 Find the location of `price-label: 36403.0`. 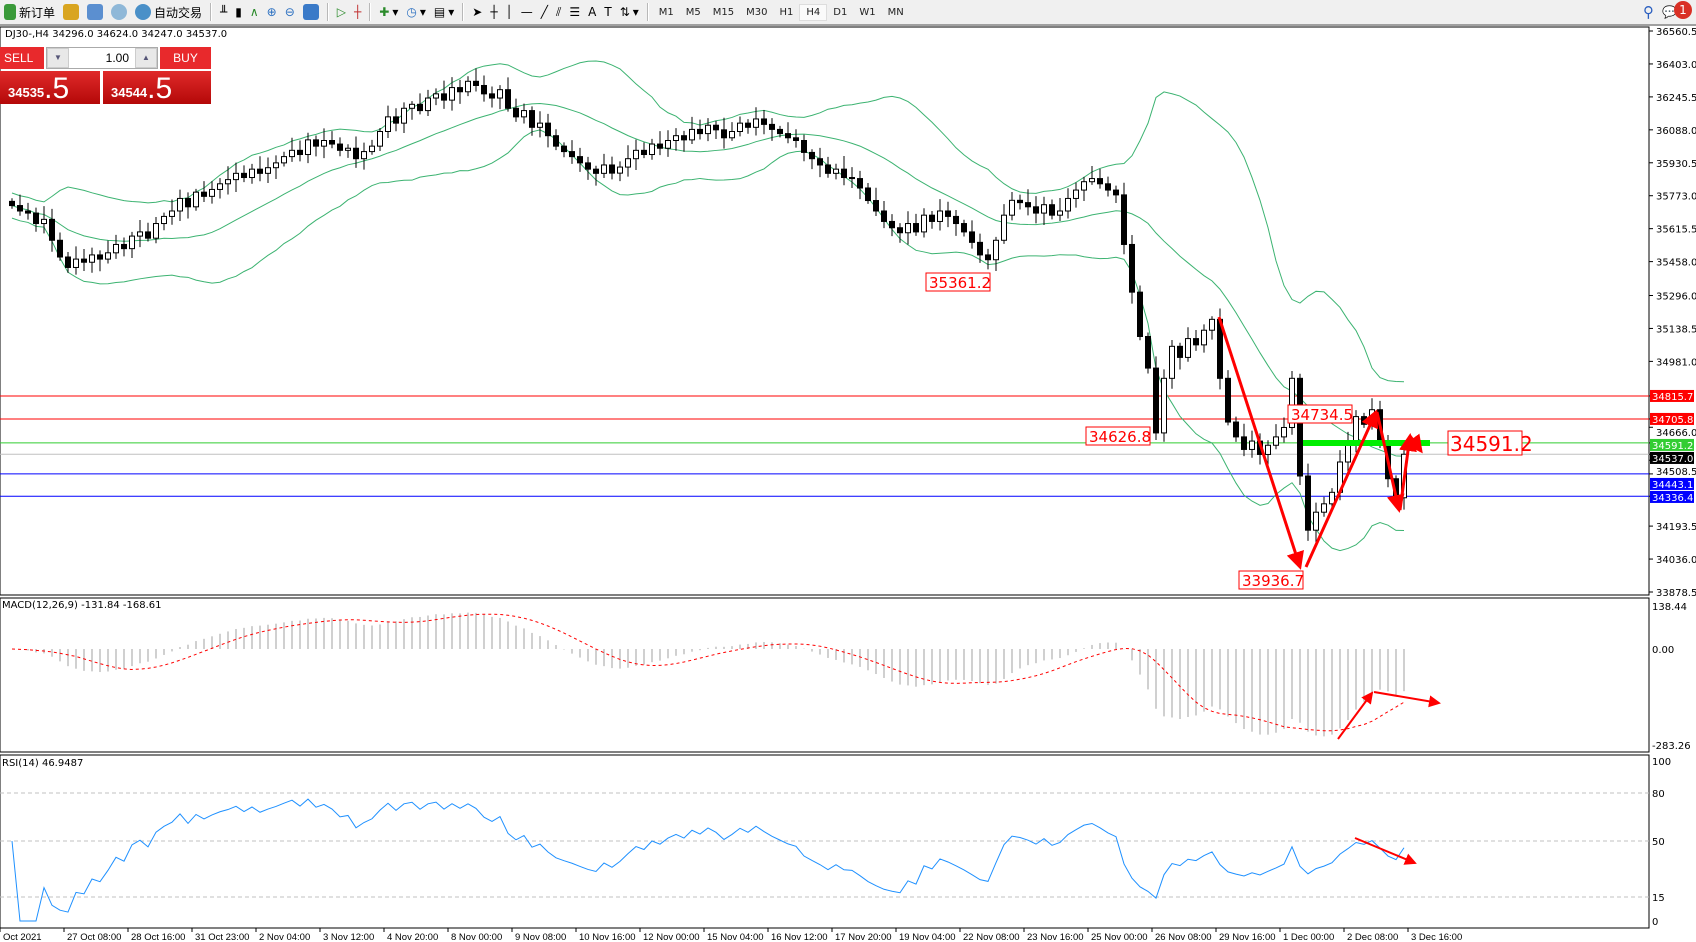

price-label: 36403.0 is located at coordinates (1676, 65).